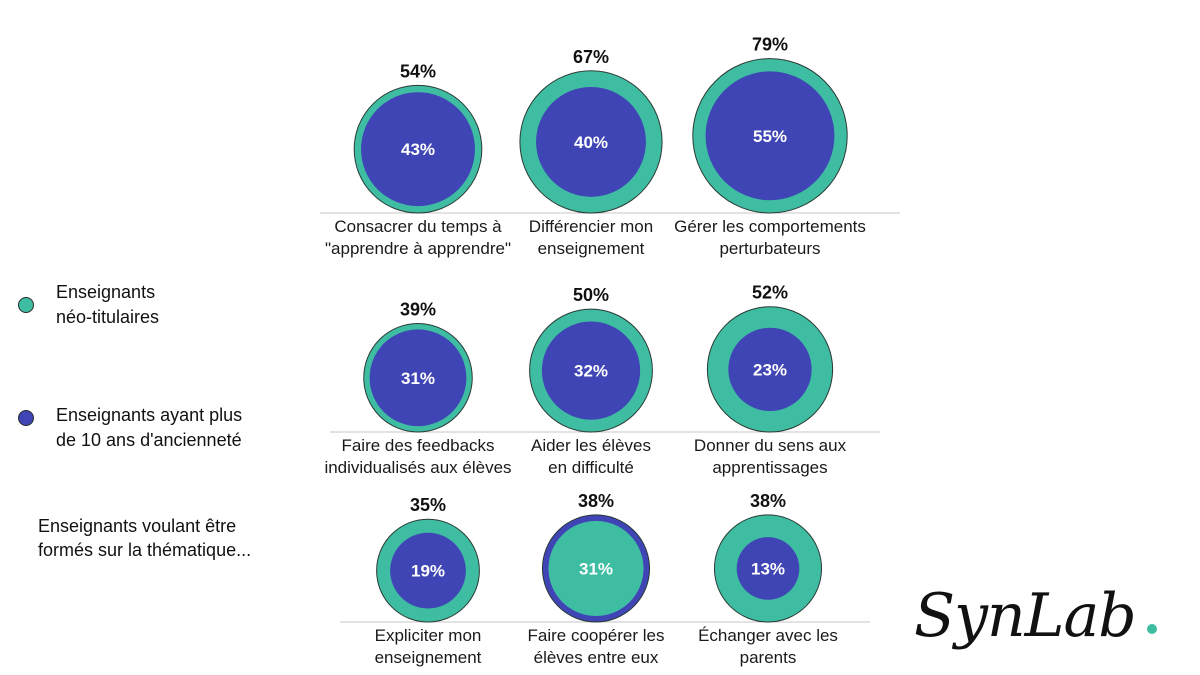 The image size is (1200, 675). I want to click on data-label-ancien: 23%, so click(770, 369).